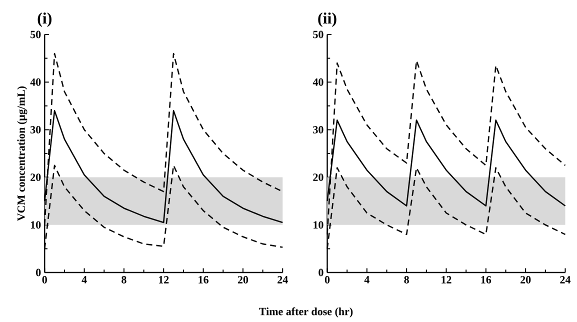 The height and width of the screenshot is (322, 577). Describe the element at coordinates (22, 153) in the screenshot. I see `y-axis-title: VCM concentration (μg/mL)` at that location.